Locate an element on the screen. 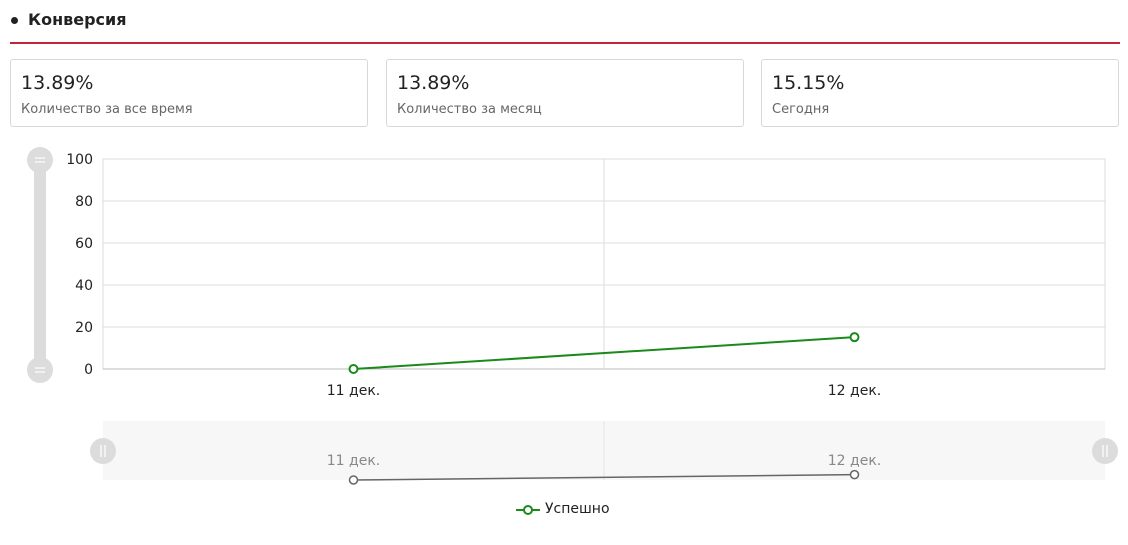 This screenshot has width=1128, height=545. range-slider-track is located at coordinates (40, 265).